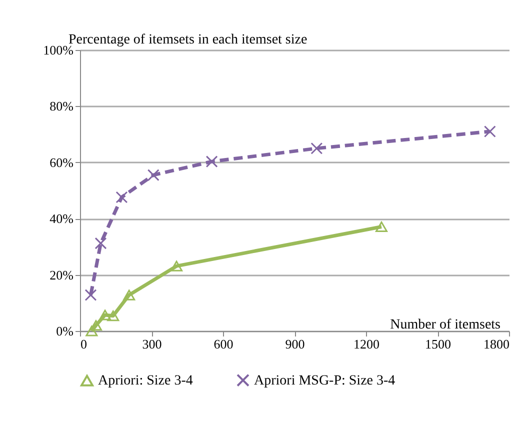  What do you see at coordinates (445, 325) in the screenshot?
I see `x-axis-title: Number of itemsets` at bounding box center [445, 325].